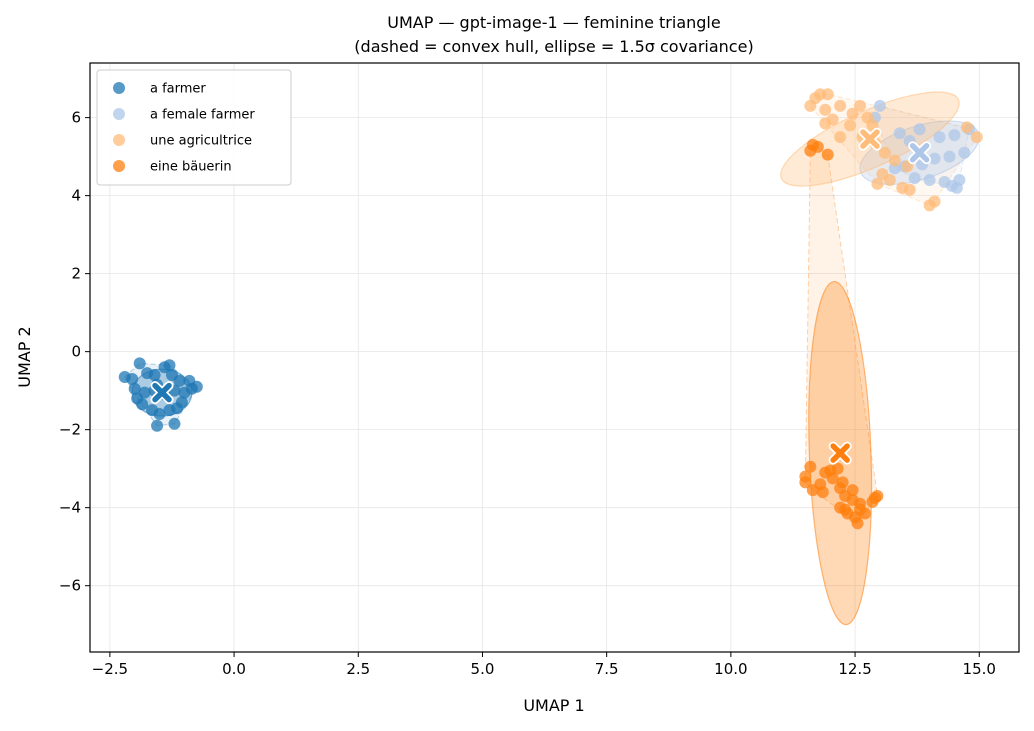 Image resolution: width=1034 pixels, height=731 pixels. What do you see at coordinates (76, 274) in the screenshot?
I see `y-tick-label: 2` at bounding box center [76, 274].